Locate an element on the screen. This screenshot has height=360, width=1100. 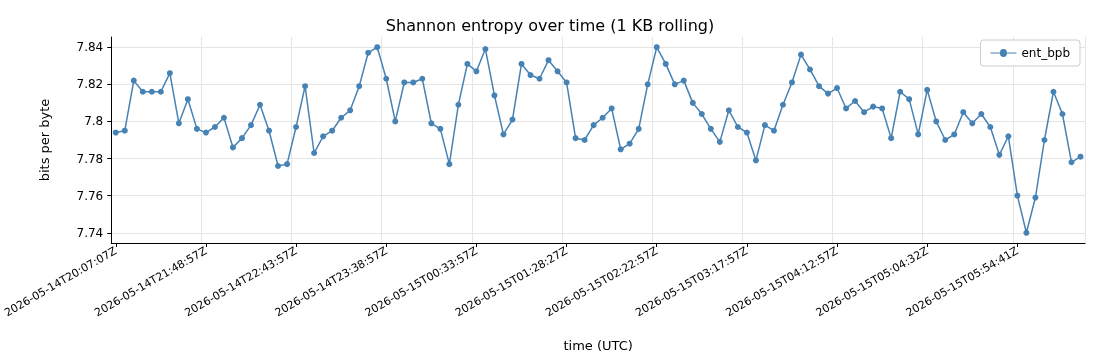
y-tick-label: 7.76 is located at coordinates (90, 195).